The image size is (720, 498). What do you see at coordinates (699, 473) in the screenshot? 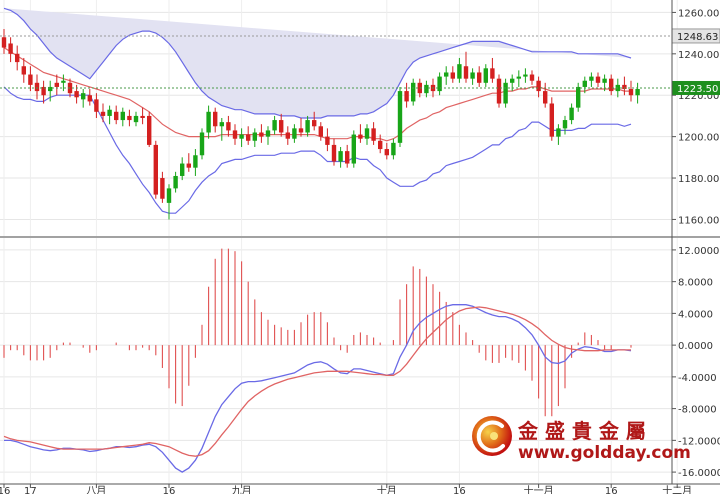
I see `macd-tick-label: -16.0000` at bounding box center [699, 473].